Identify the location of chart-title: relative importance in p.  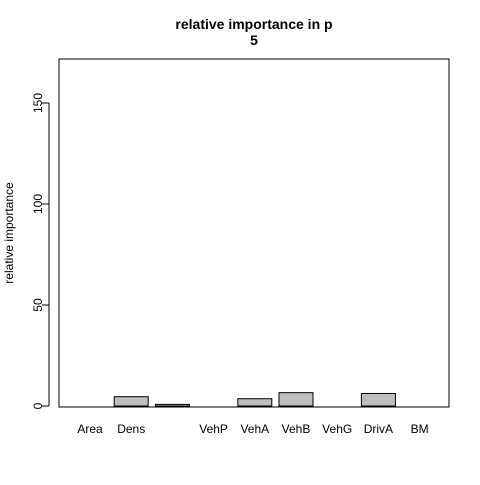
(253, 24).